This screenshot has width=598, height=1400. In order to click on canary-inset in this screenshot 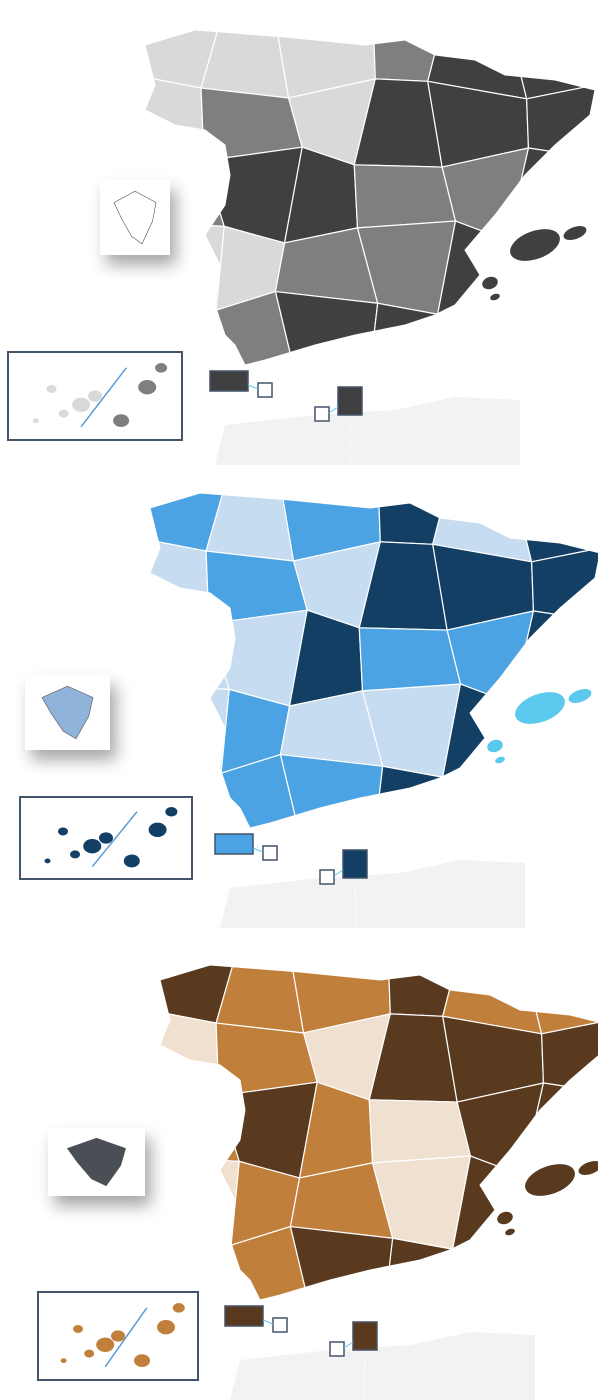, I will do `click(106, 838)`.